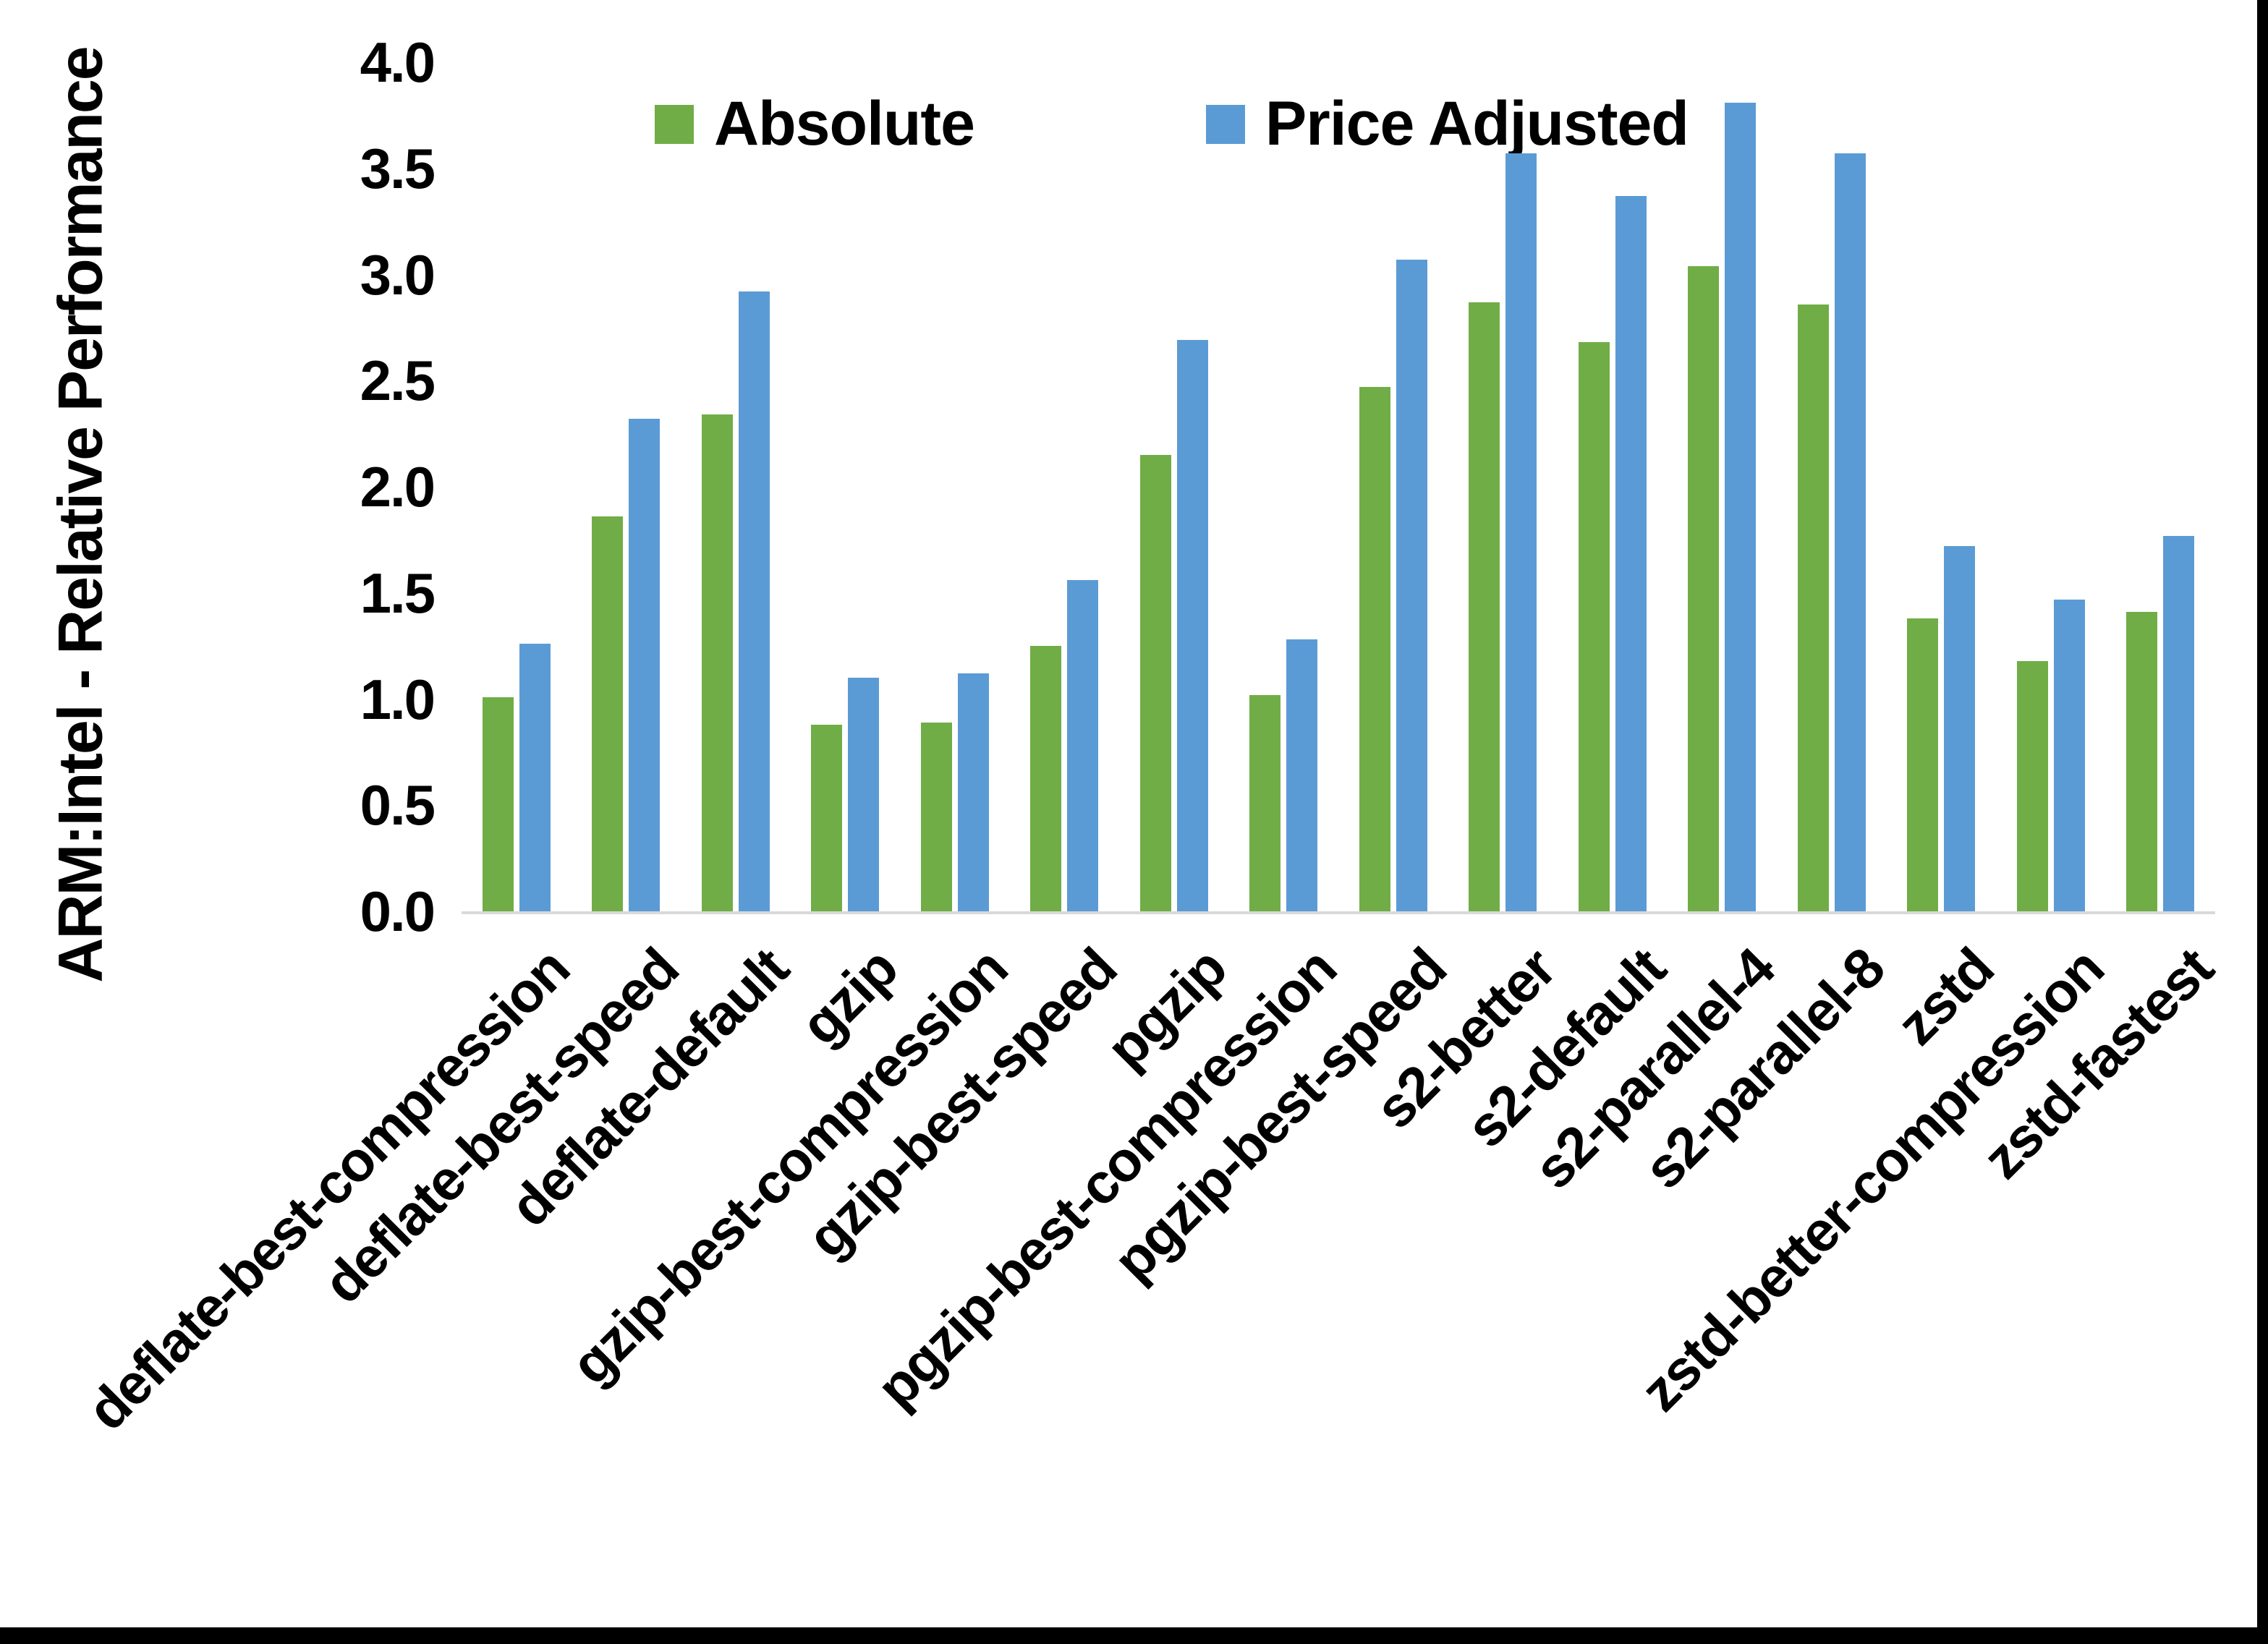  What do you see at coordinates (1922, 764) in the screenshot?
I see `bar-absolute-zstd` at bounding box center [1922, 764].